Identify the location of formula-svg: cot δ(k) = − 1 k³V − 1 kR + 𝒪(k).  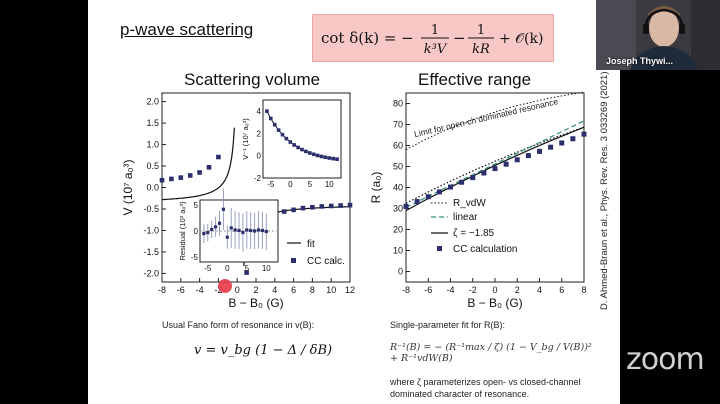
(432, 40).